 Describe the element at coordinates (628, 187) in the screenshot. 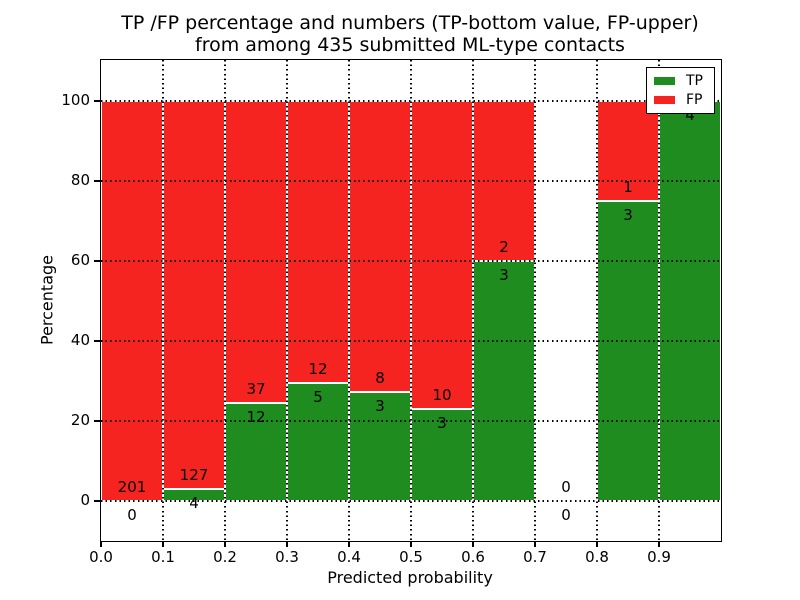

I see `bar-fp-count-label: 1` at that location.